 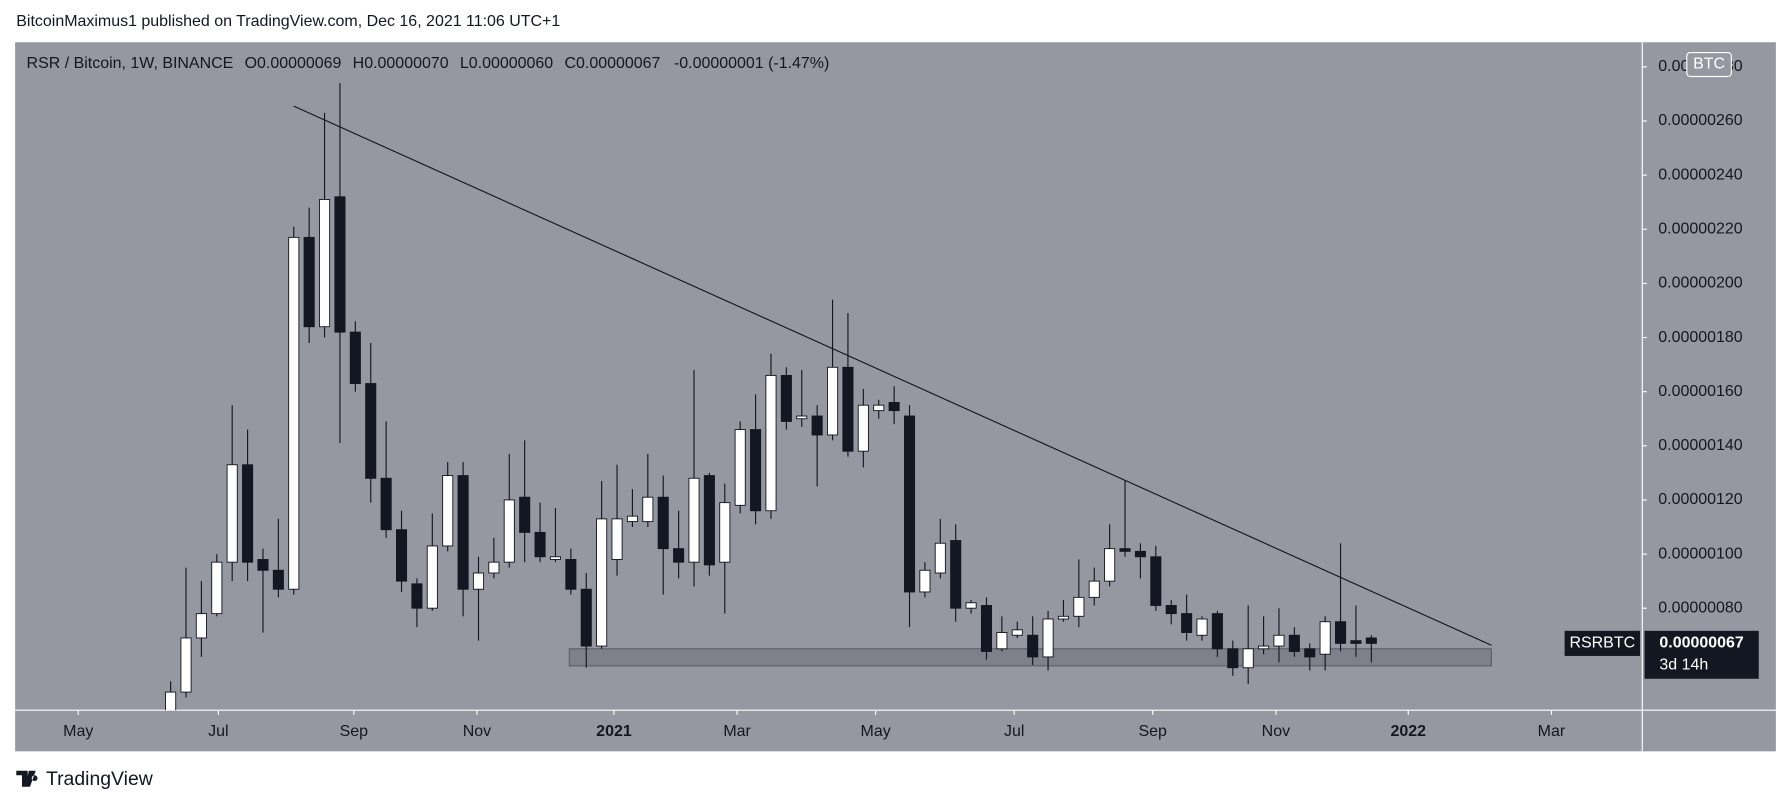 I want to click on footer: TradingView, so click(x=85, y=779).